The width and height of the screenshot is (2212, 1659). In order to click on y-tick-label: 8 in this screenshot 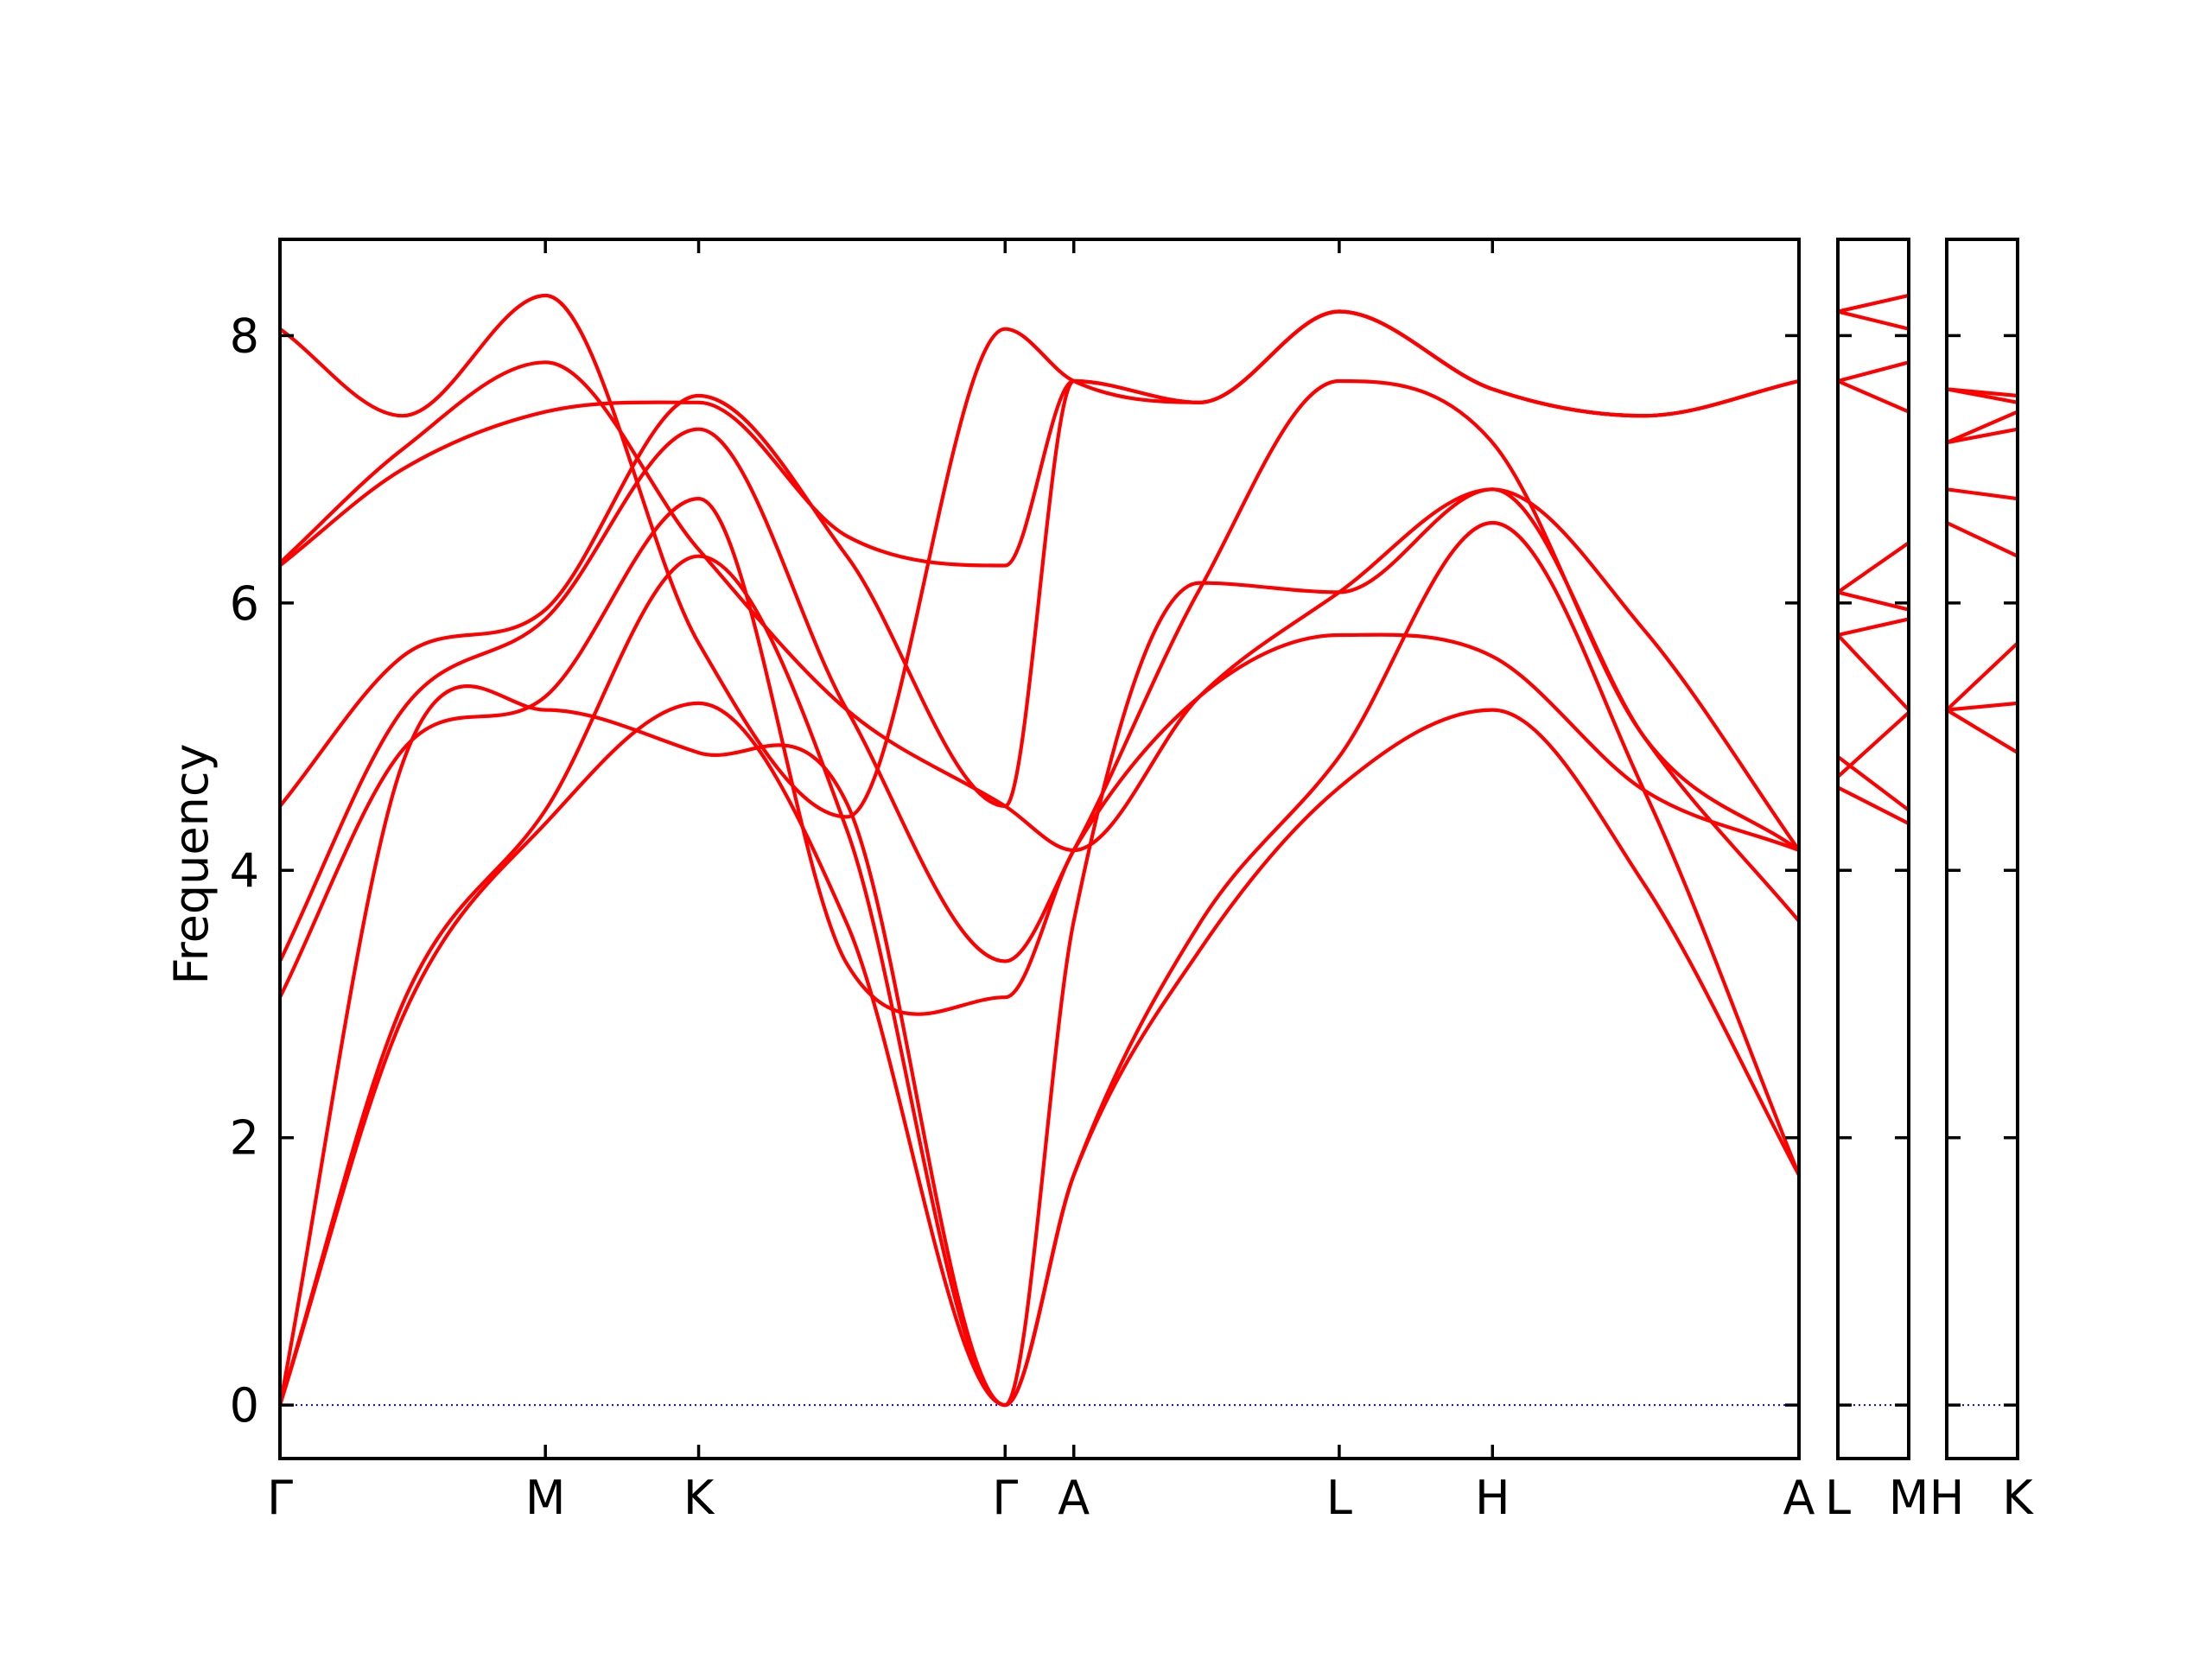, I will do `click(244, 335)`.